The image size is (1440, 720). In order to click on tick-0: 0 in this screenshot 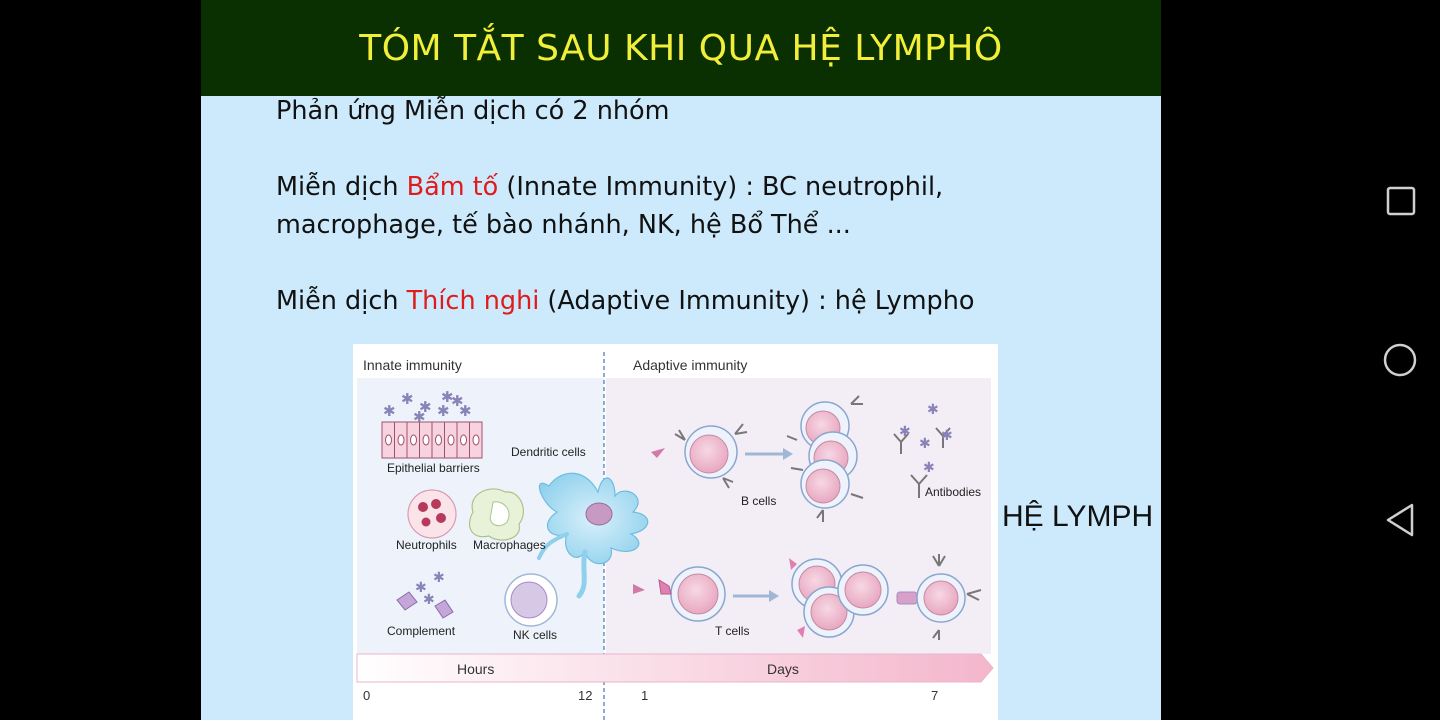, I will do `click(366, 695)`.